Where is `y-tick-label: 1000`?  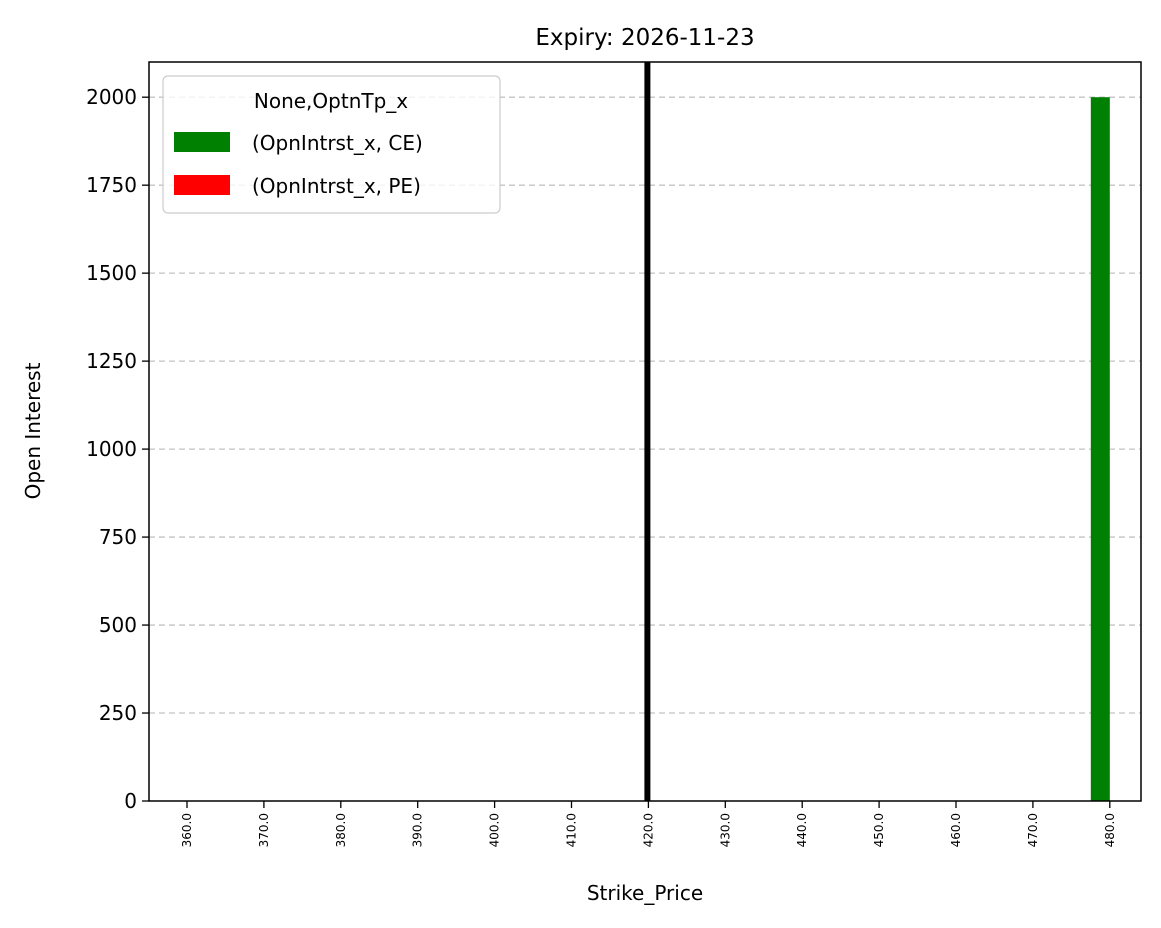
y-tick-label: 1000 is located at coordinates (111, 449).